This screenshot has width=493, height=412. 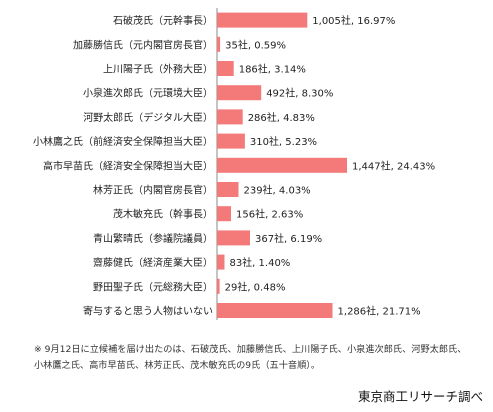 What do you see at coordinates (153, 262) in the screenshot?
I see `category-label: 齋藤健氏（経済産業大臣）` at bounding box center [153, 262].